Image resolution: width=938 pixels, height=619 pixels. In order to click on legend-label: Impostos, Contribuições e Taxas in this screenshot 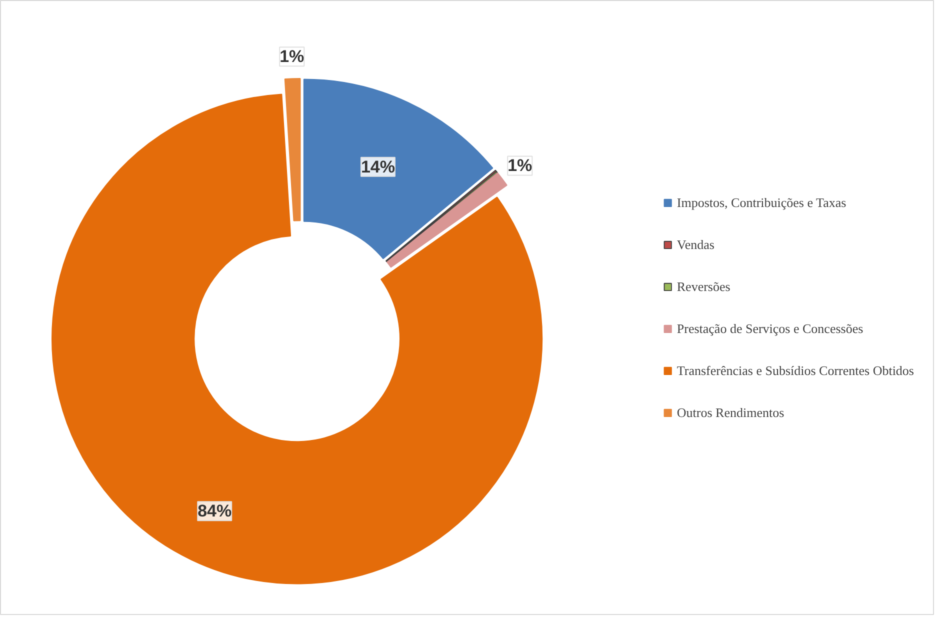, I will do `click(761, 202)`.